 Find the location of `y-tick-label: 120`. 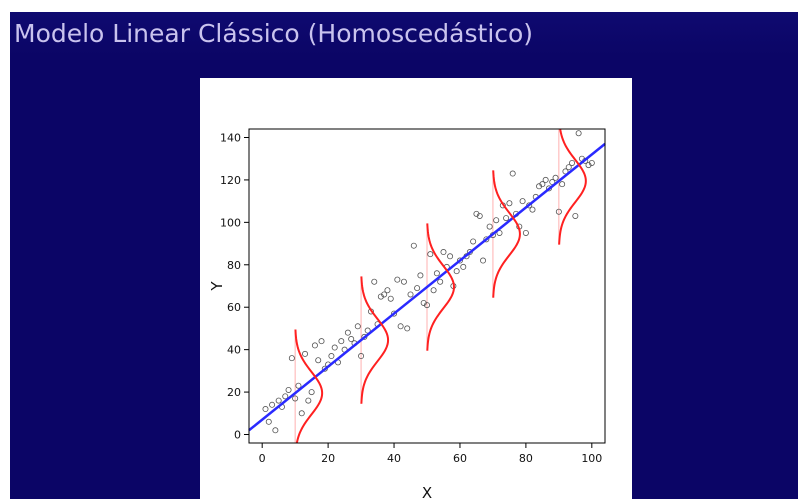

y-tick-label: 120 is located at coordinates (230, 180).